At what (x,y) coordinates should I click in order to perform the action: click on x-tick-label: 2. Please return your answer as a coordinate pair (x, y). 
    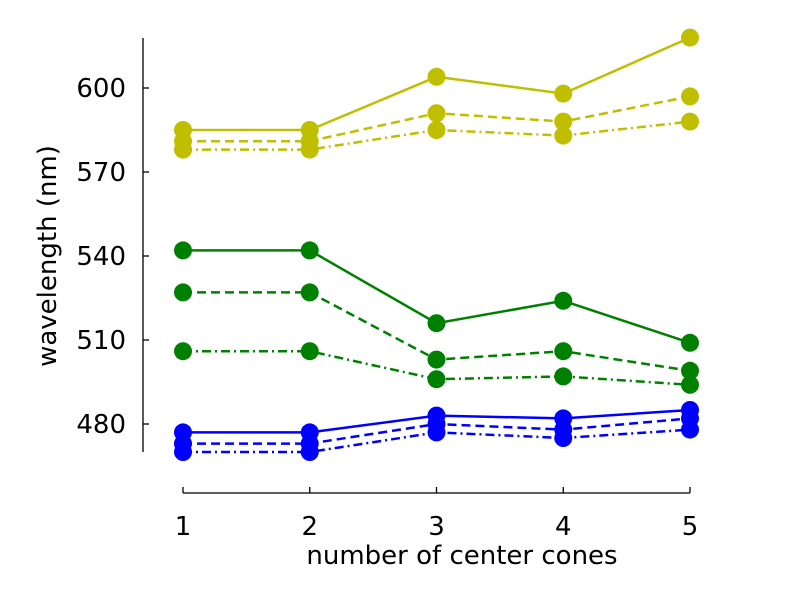
    Looking at the image, I should click on (309, 527).